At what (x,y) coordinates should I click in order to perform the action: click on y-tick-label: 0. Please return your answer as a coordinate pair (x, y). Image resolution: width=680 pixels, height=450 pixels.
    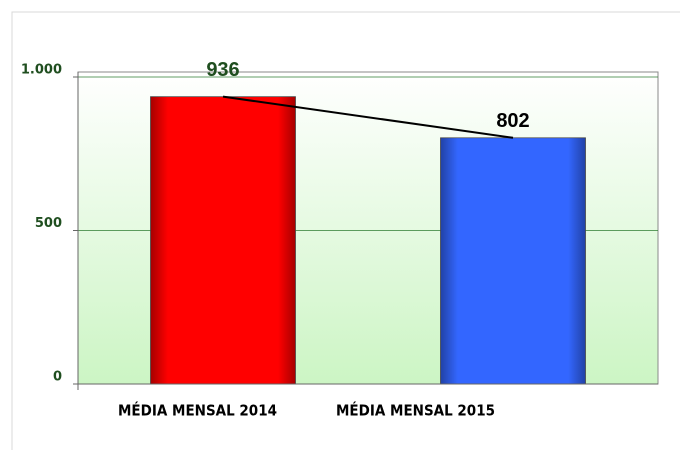
    Looking at the image, I should click on (57, 377).